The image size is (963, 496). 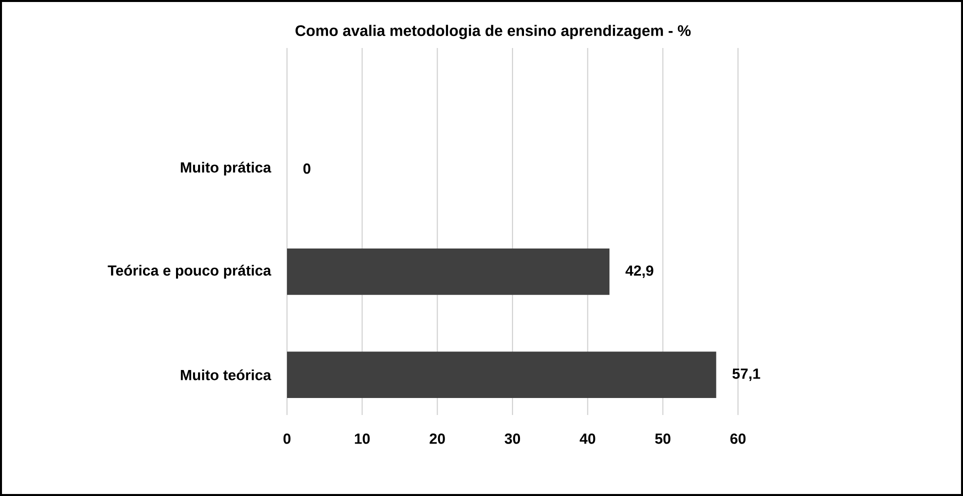 I want to click on x-tick-label: 40, so click(x=588, y=439).